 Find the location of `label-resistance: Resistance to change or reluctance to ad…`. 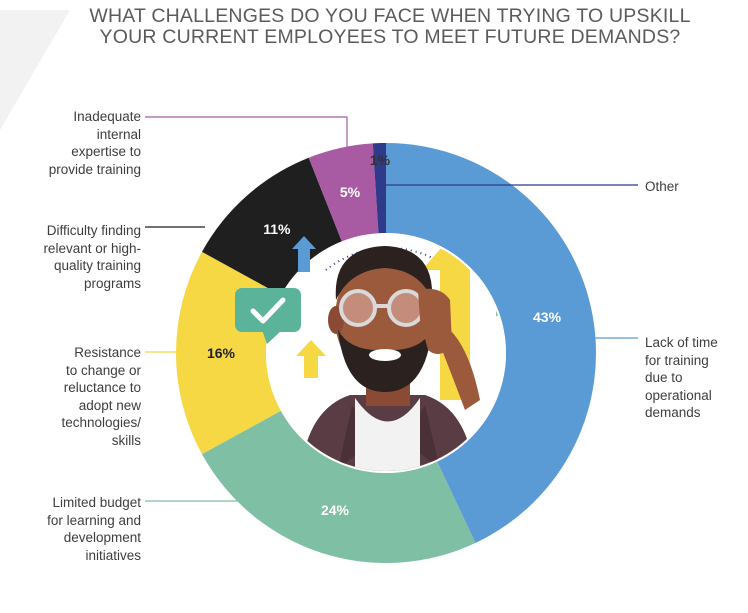

label-resistance: Resistance to change or reluctance to ad… is located at coordinates (101, 396).